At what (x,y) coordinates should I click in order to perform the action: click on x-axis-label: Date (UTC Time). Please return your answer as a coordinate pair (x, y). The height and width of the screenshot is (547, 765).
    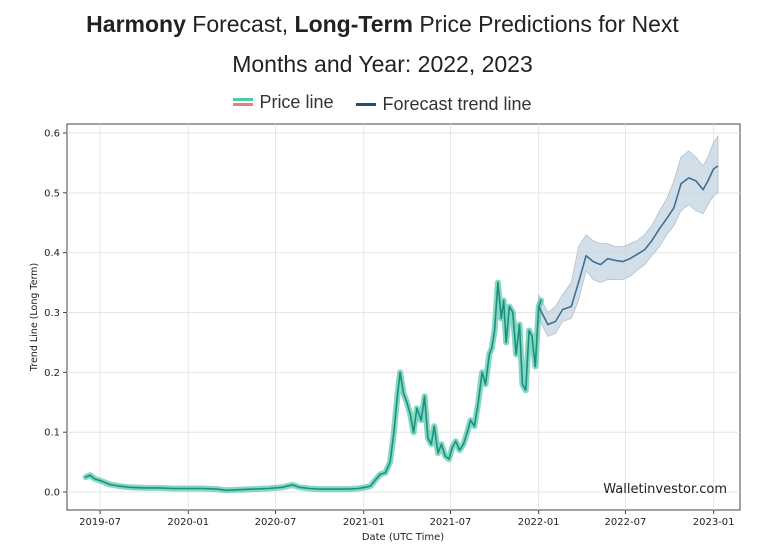
    Looking at the image, I should click on (403, 537).